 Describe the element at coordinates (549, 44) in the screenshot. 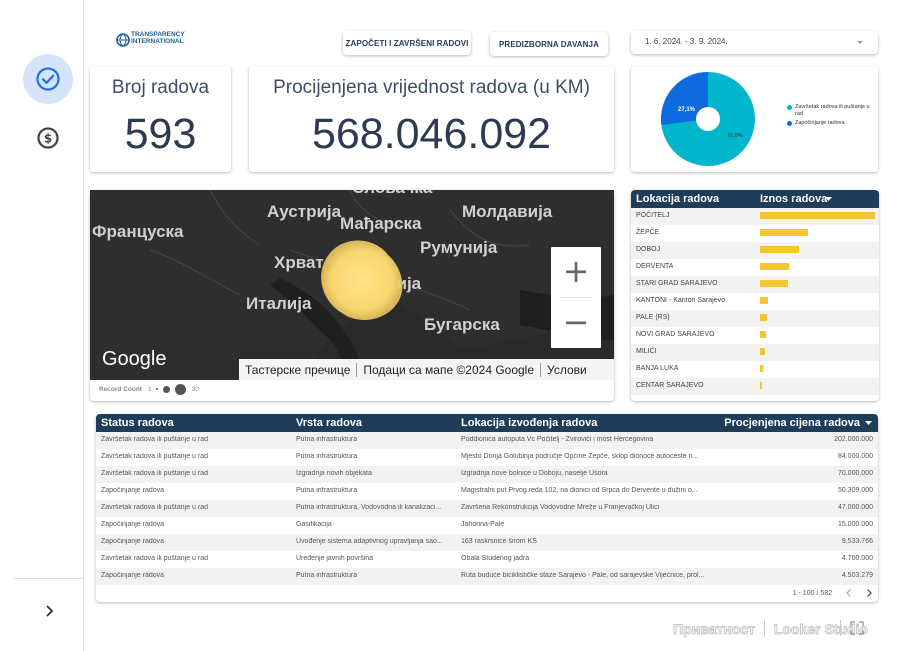

I see `pre-election-button: PREDIZBORNA DAVANJA` at that location.